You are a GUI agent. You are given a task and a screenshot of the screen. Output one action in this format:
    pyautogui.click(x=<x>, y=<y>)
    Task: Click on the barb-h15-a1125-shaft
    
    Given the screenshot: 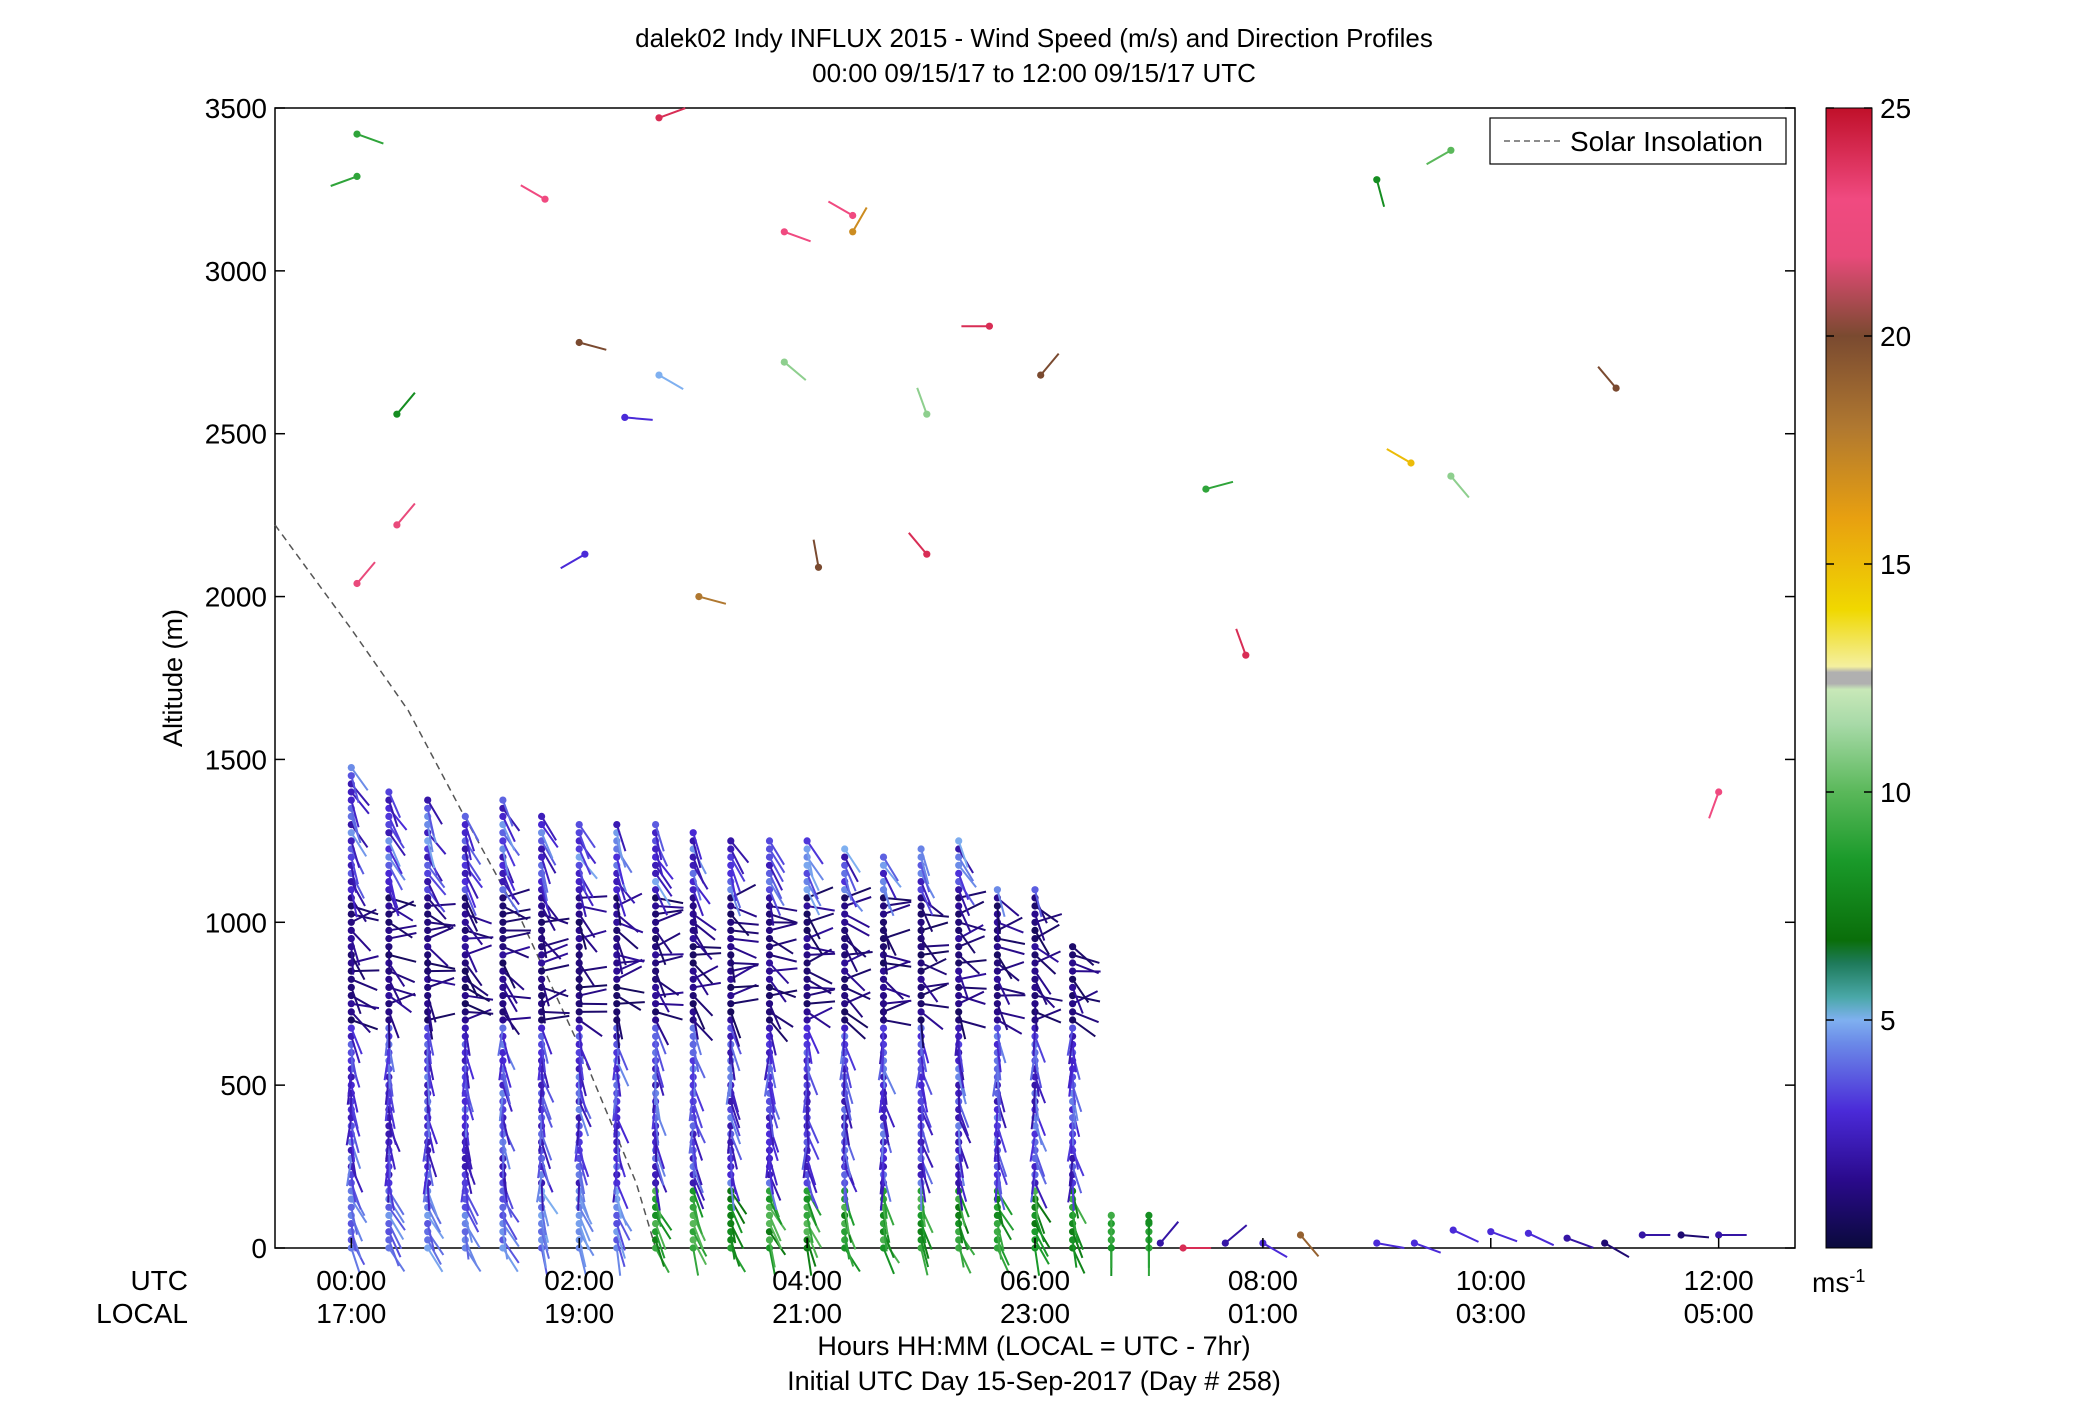 What is the action you would take?
    pyautogui.click(x=926, y=894)
    